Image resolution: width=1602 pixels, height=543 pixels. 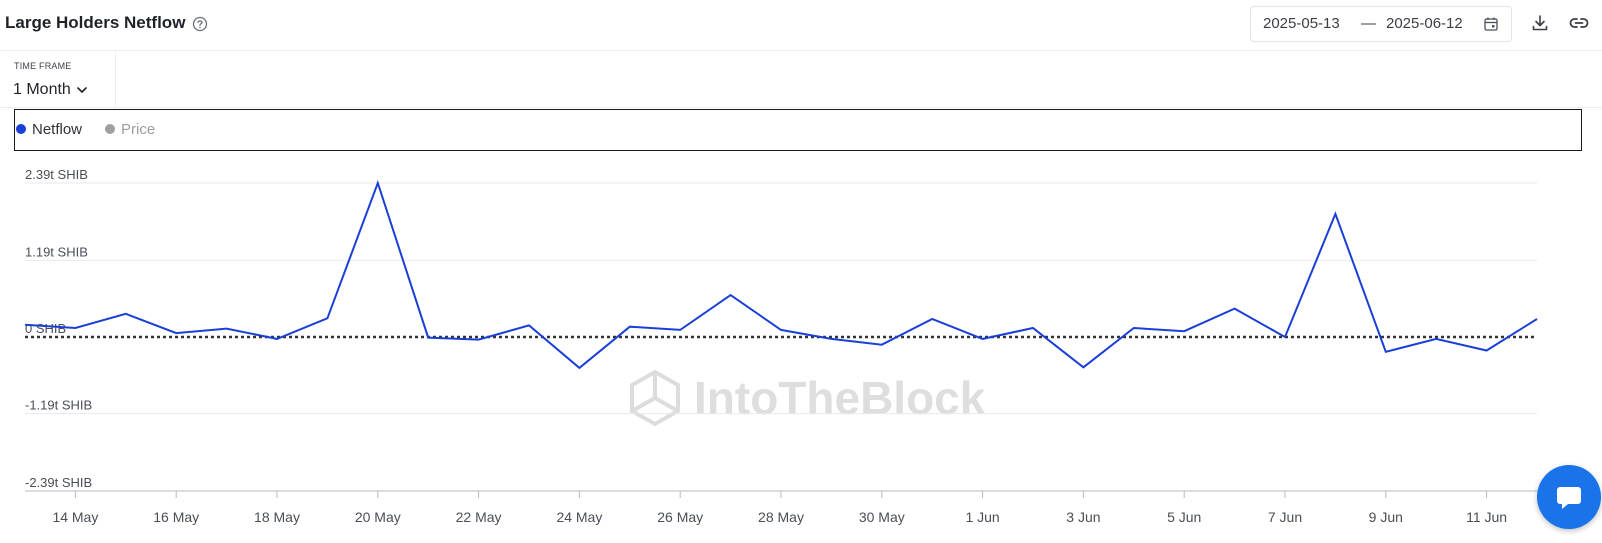 What do you see at coordinates (277, 517) in the screenshot?
I see `x-tick-label: 18 May` at bounding box center [277, 517].